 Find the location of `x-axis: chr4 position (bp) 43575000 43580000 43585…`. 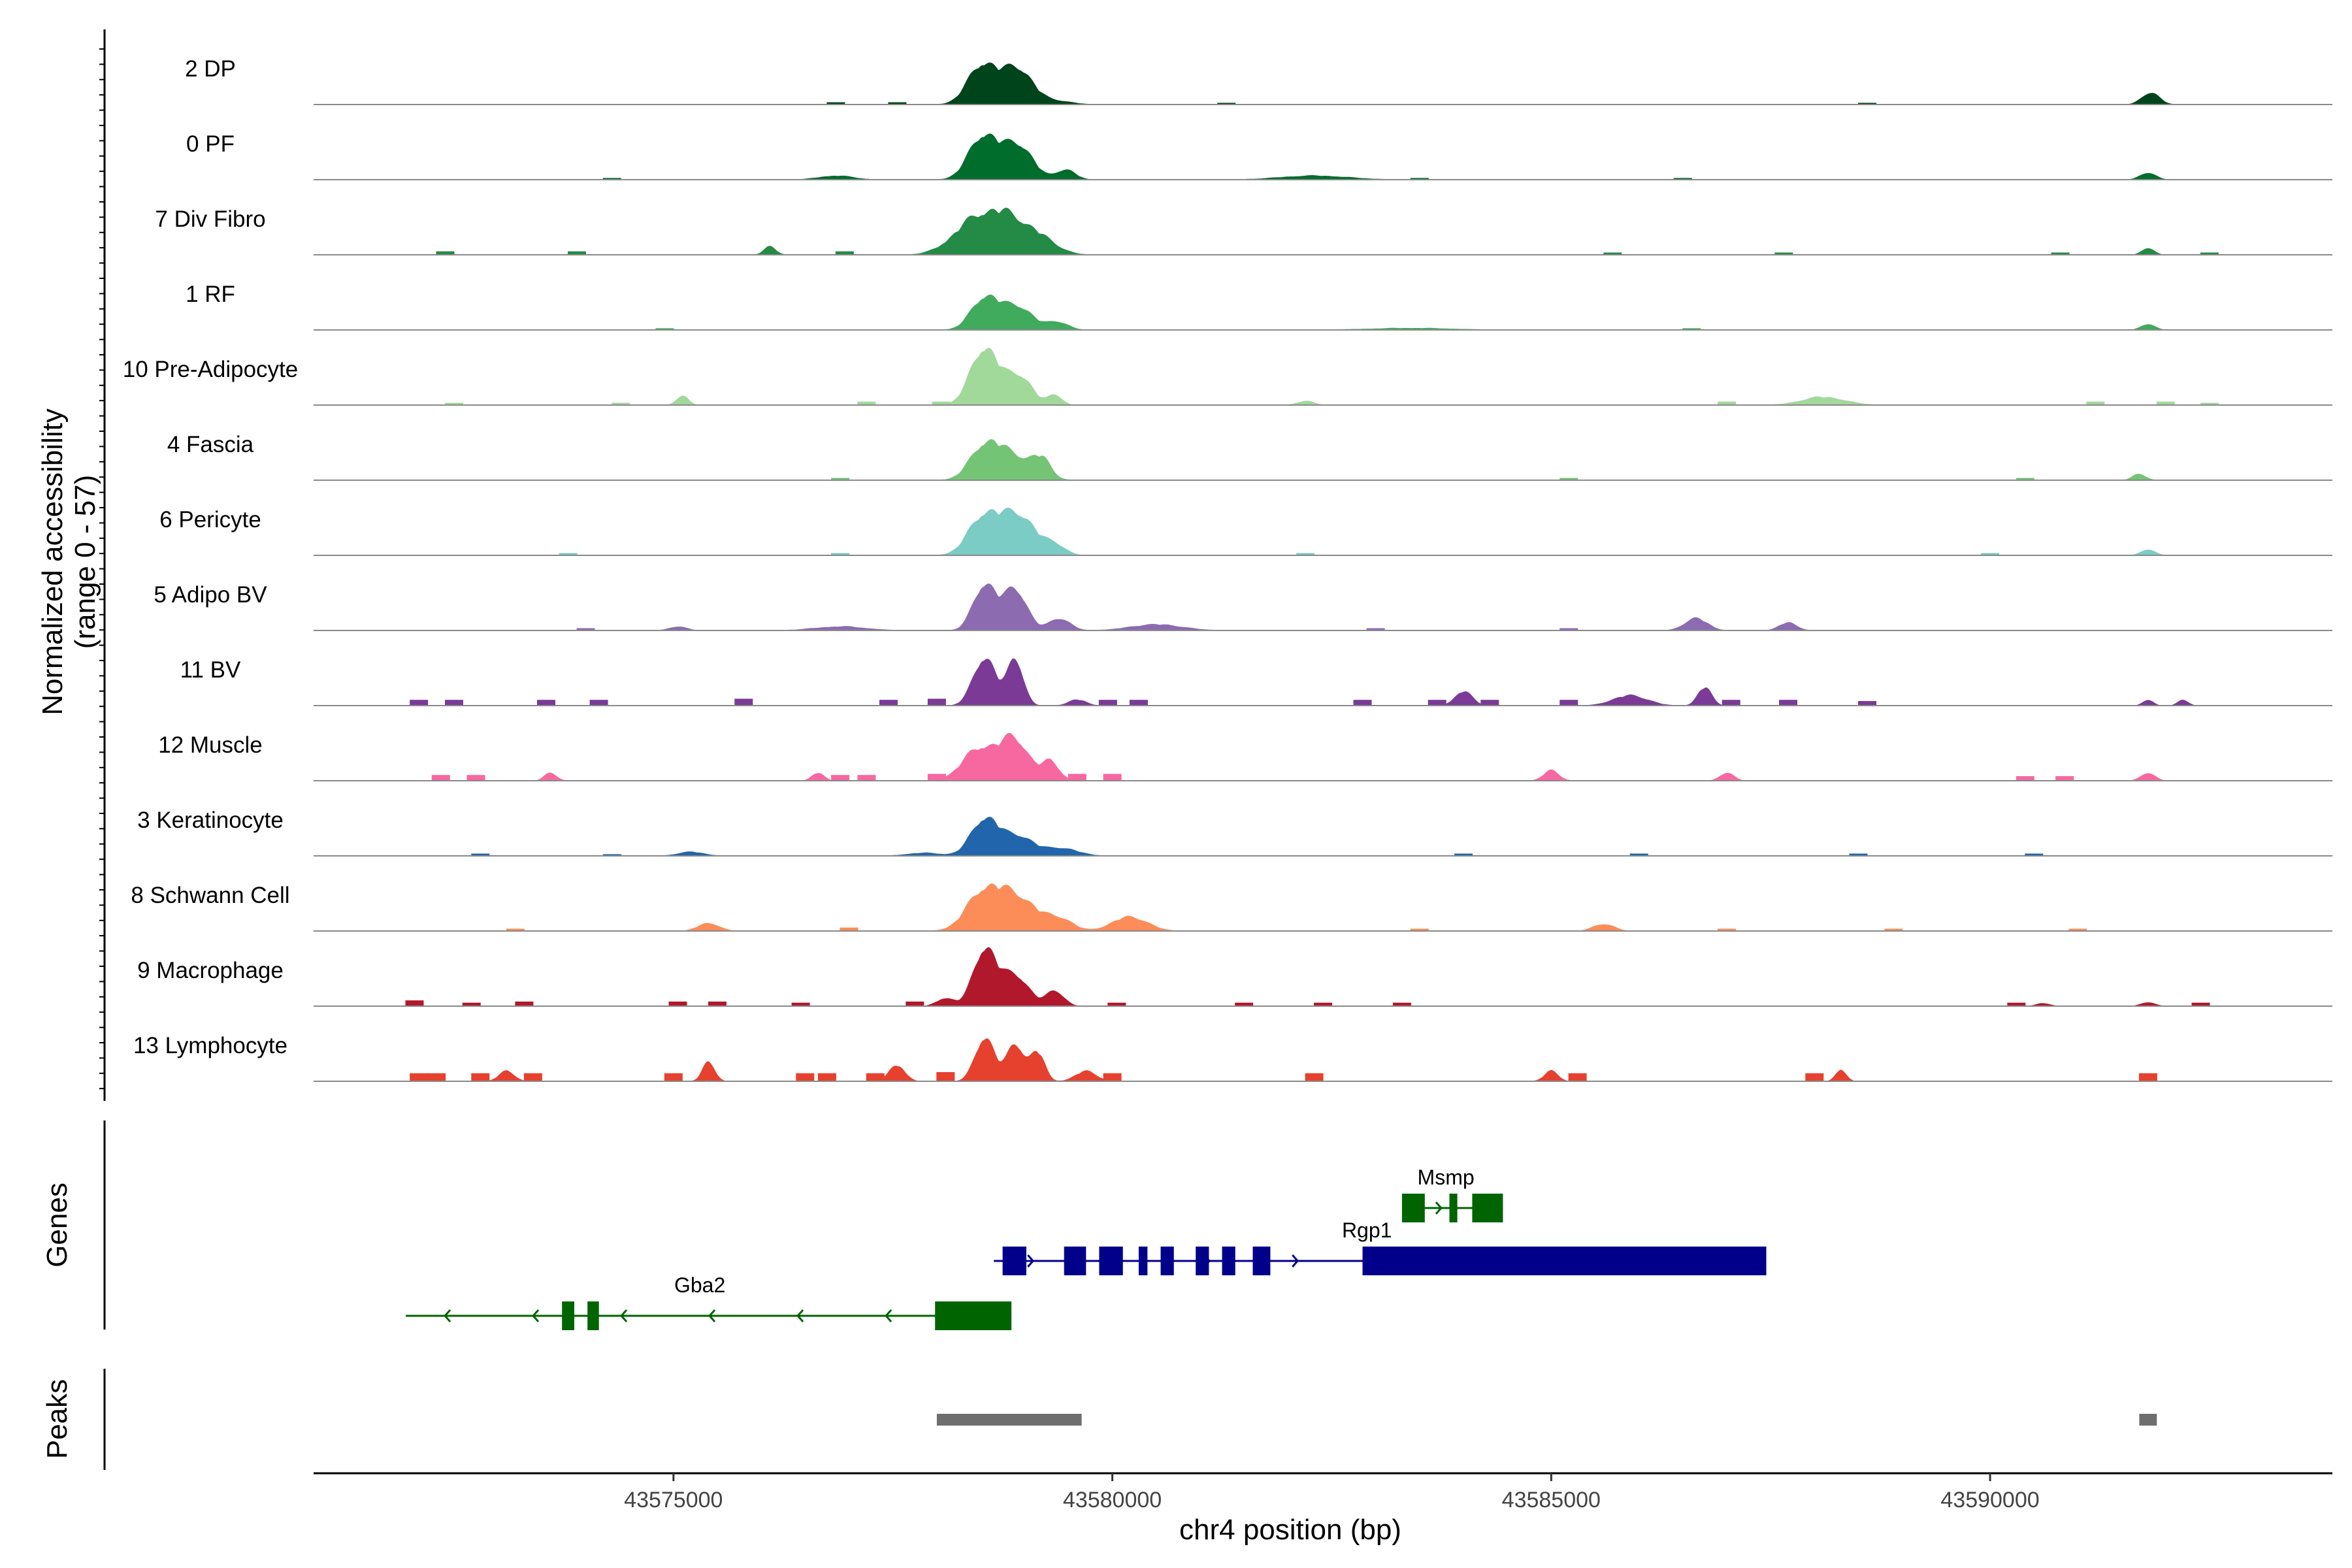

x-axis: chr4 position (bp) 43575000 43580000 43585… is located at coordinates (1323, 1509).